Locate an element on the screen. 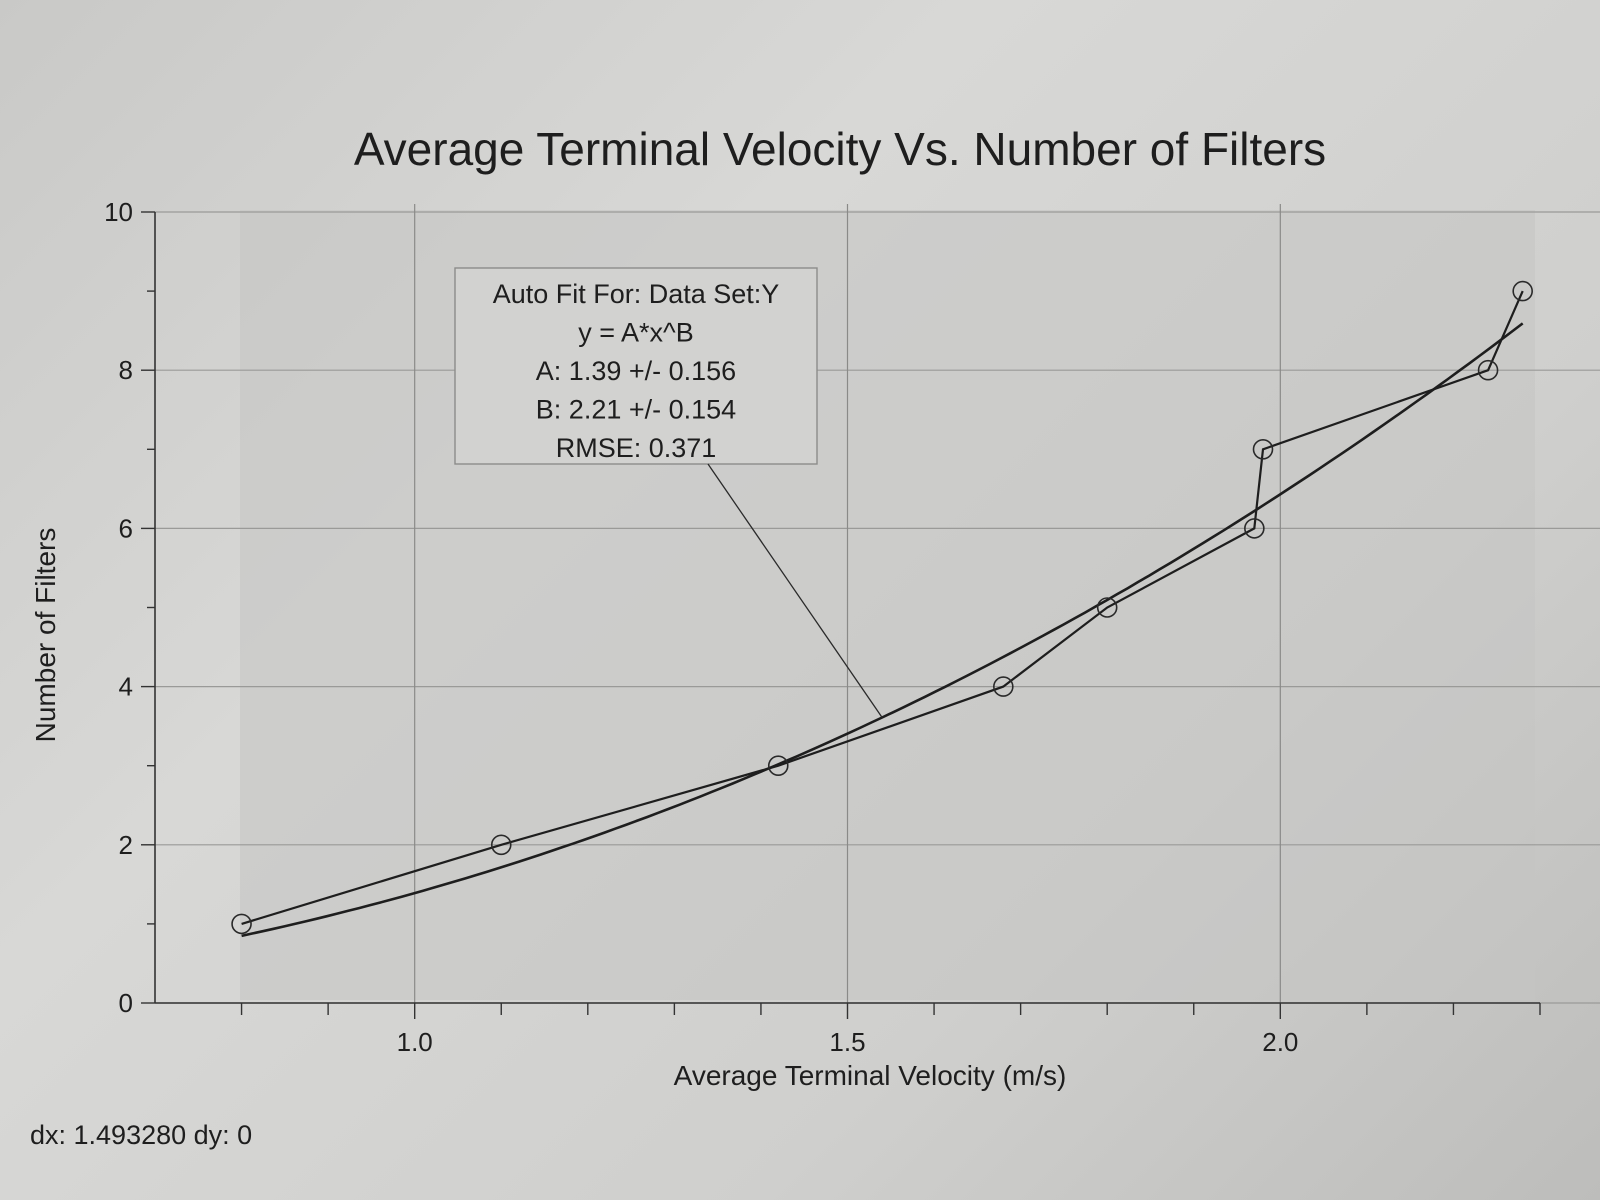  y-tick-label: 2 is located at coordinates (126, 845).